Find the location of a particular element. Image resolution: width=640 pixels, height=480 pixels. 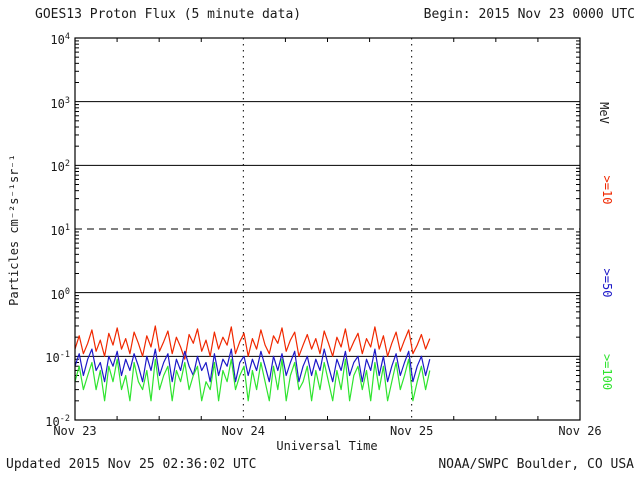

x-tick-label: Nov 23 is located at coordinates (75, 431).